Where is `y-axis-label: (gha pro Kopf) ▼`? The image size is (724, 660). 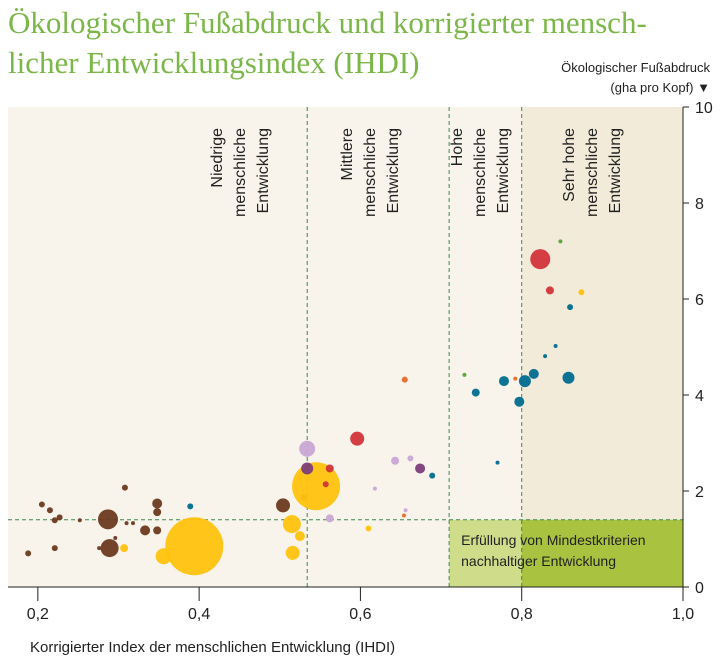
y-axis-label: (gha pro Kopf) ▼ is located at coordinates (660, 87).